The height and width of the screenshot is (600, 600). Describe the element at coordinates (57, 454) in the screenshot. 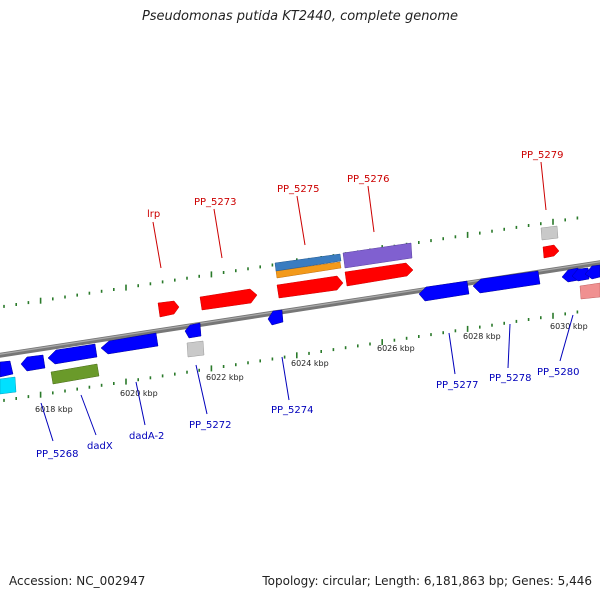

I see `gene-label-pp-5268: PP_5268` at that location.